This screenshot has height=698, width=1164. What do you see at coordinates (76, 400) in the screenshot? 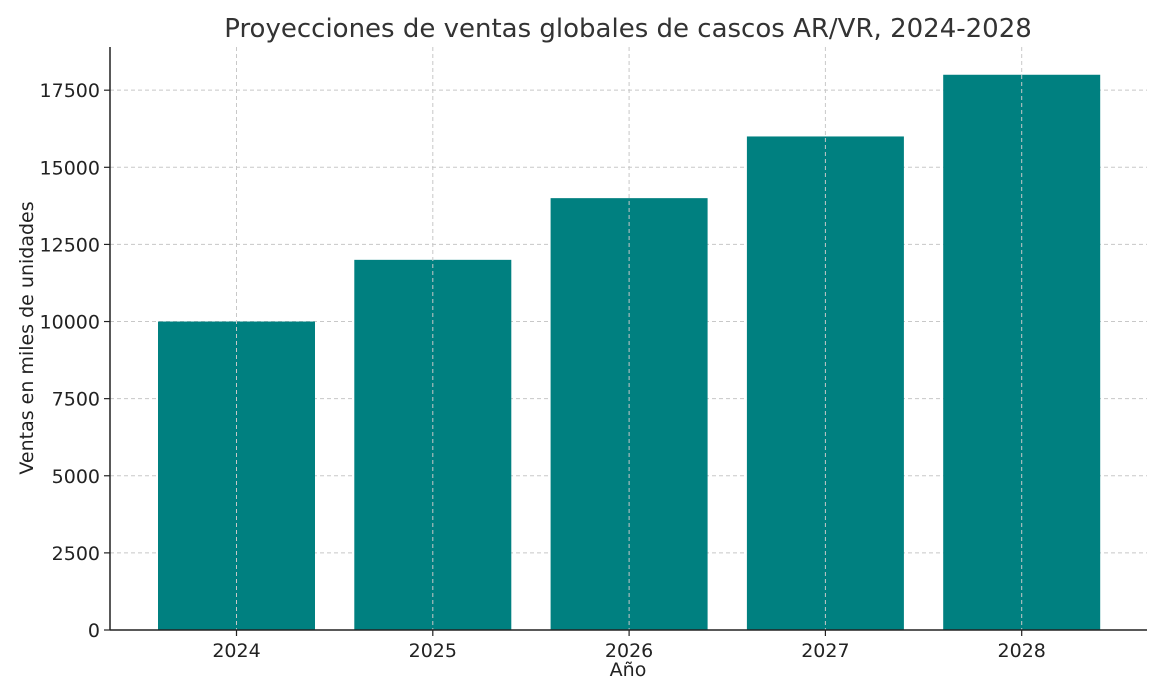
I see `y-tick-label: 7500` at bounding box center [76, 400].